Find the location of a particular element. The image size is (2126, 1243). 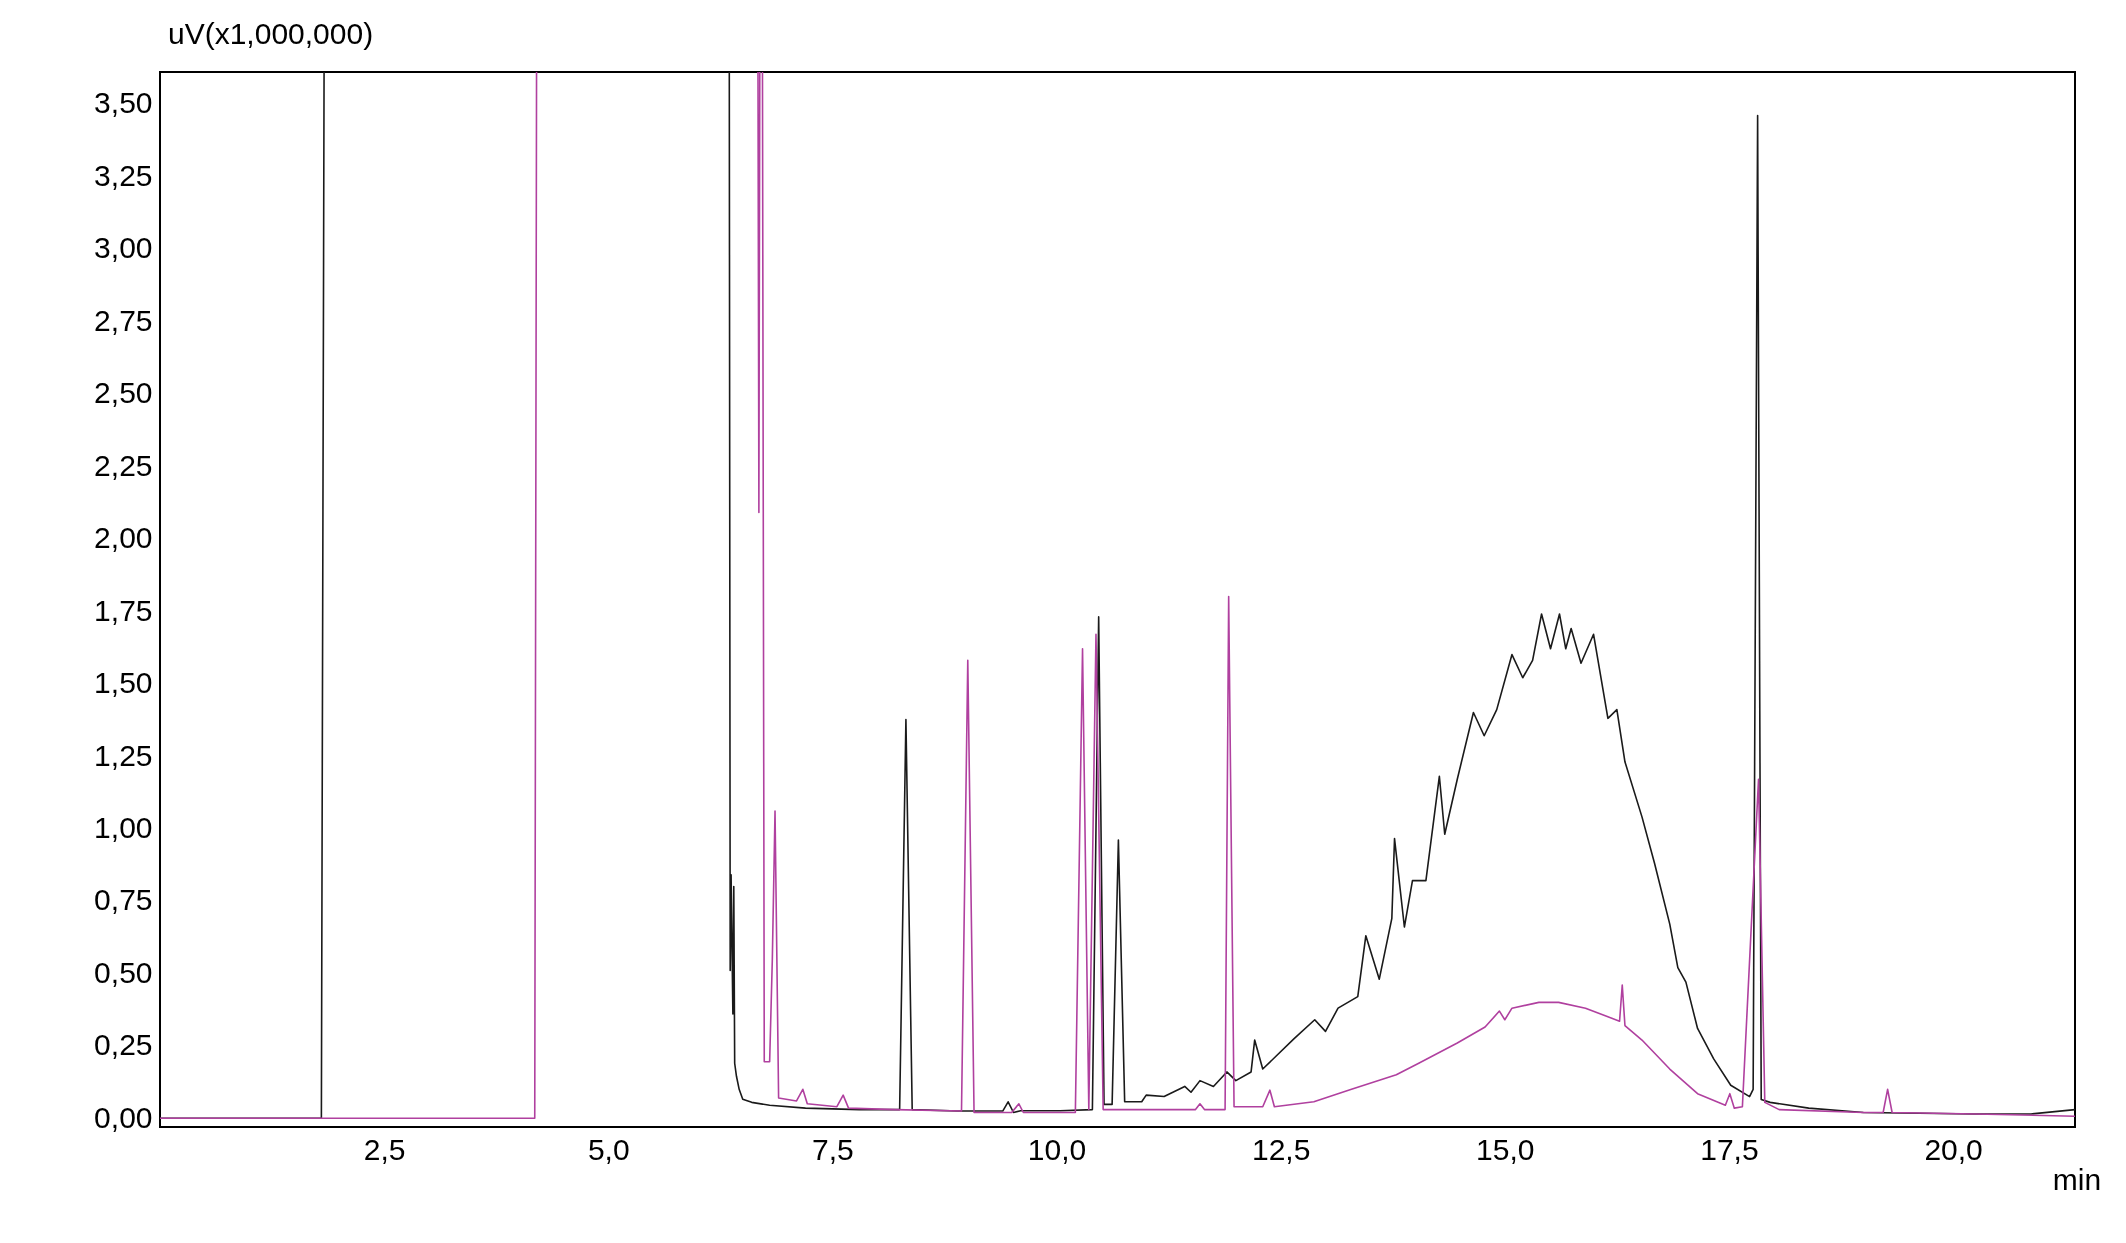

y-tick-label: 2,50 is located at coordinates (123, 393).